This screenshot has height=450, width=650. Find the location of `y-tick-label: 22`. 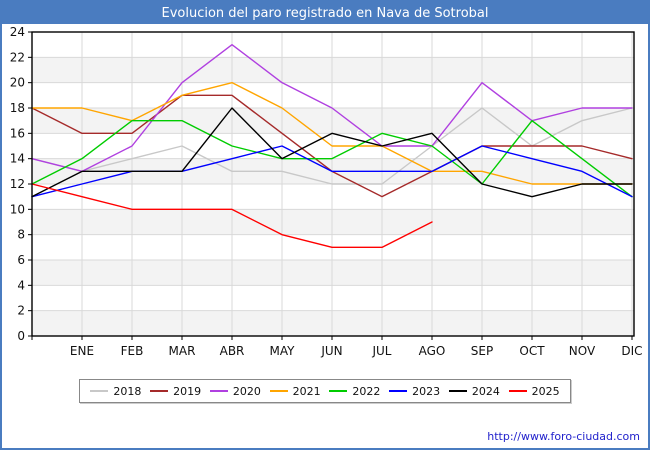

y-tick-label: 22 is located at coordinates (17, 57).